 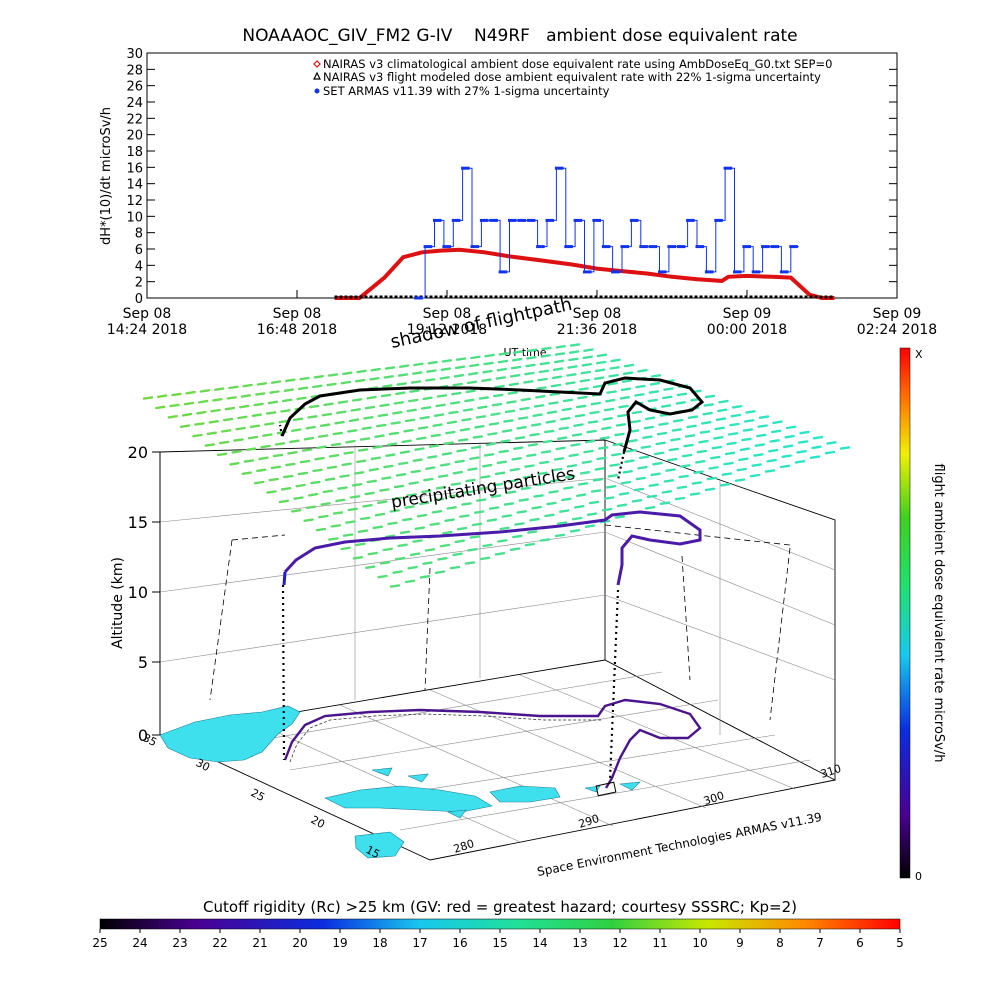 What do you see at coordinates (492, 743) in the screenshot?
I see `floor-flight-track` at bounding box center [492, 743].